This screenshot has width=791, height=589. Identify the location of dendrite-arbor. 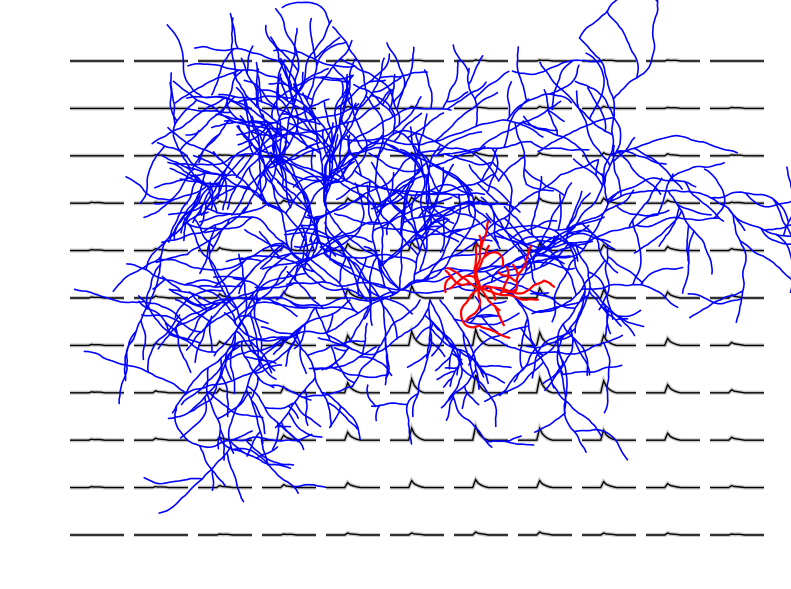
(499, 279).